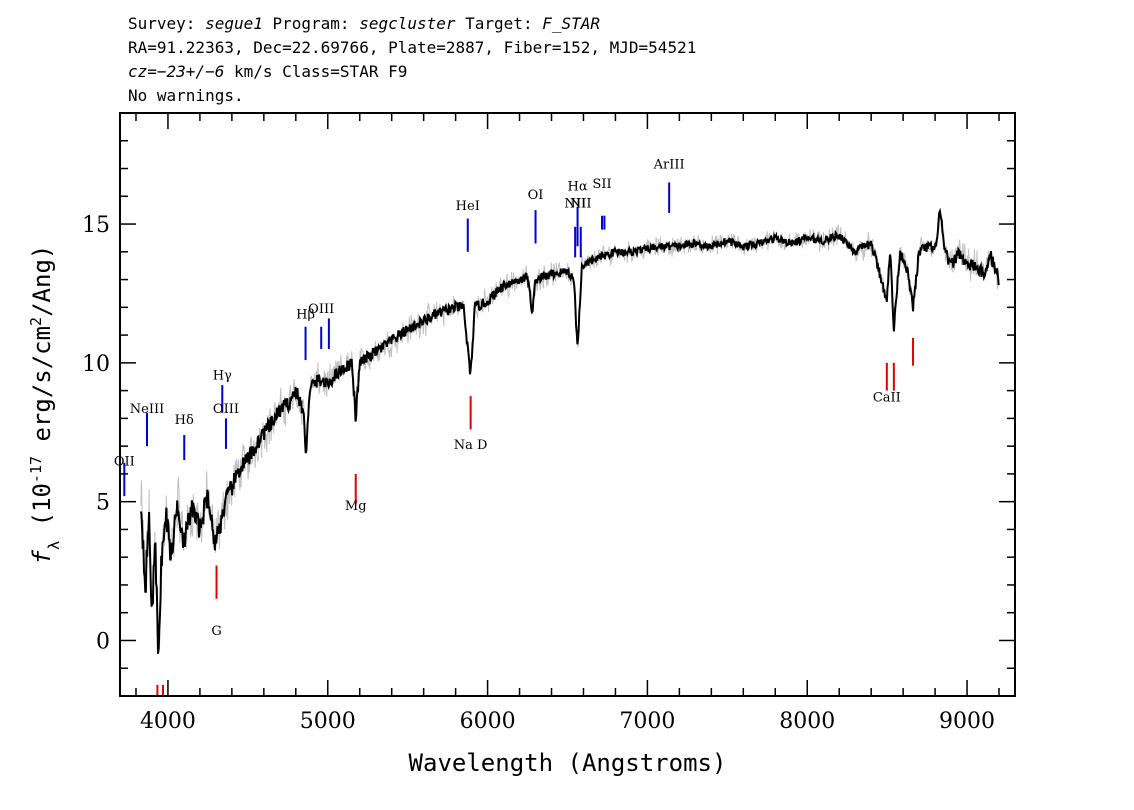 Image resolution: width=1134 pixels, height=810 pixels. I want to click on y-tick-label: 5, so click(103, 503).